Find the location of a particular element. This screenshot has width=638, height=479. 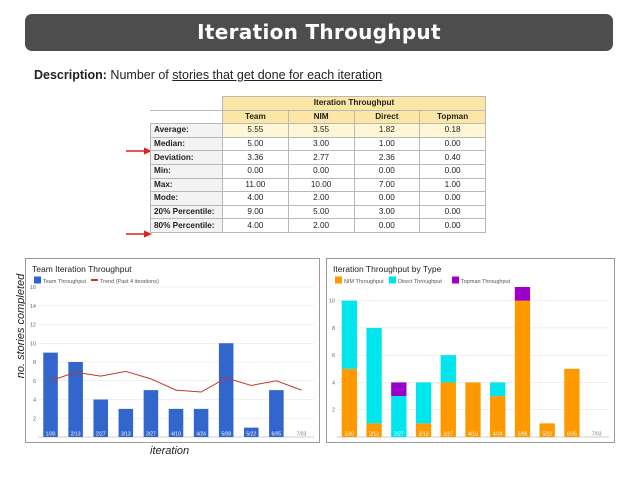

x-tick-label: 2/13 is located at coordinates (374, 435).